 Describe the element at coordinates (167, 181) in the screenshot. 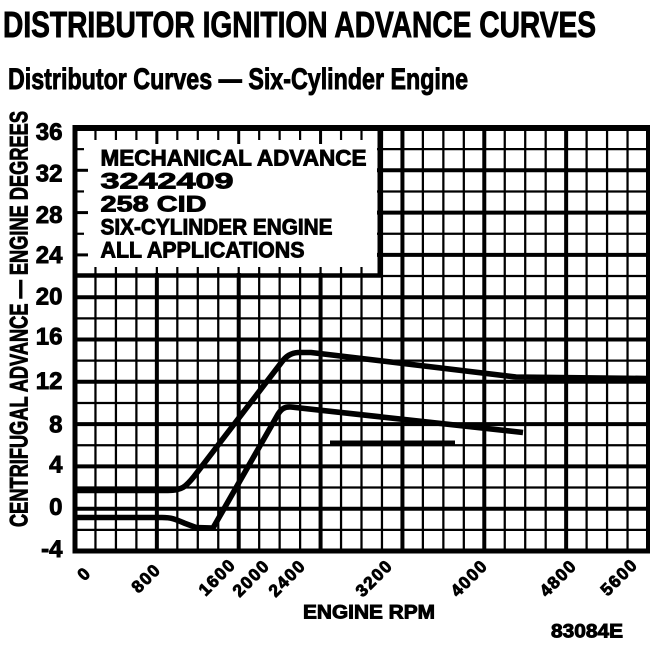

I see `svg-text: 3242409` at that location.